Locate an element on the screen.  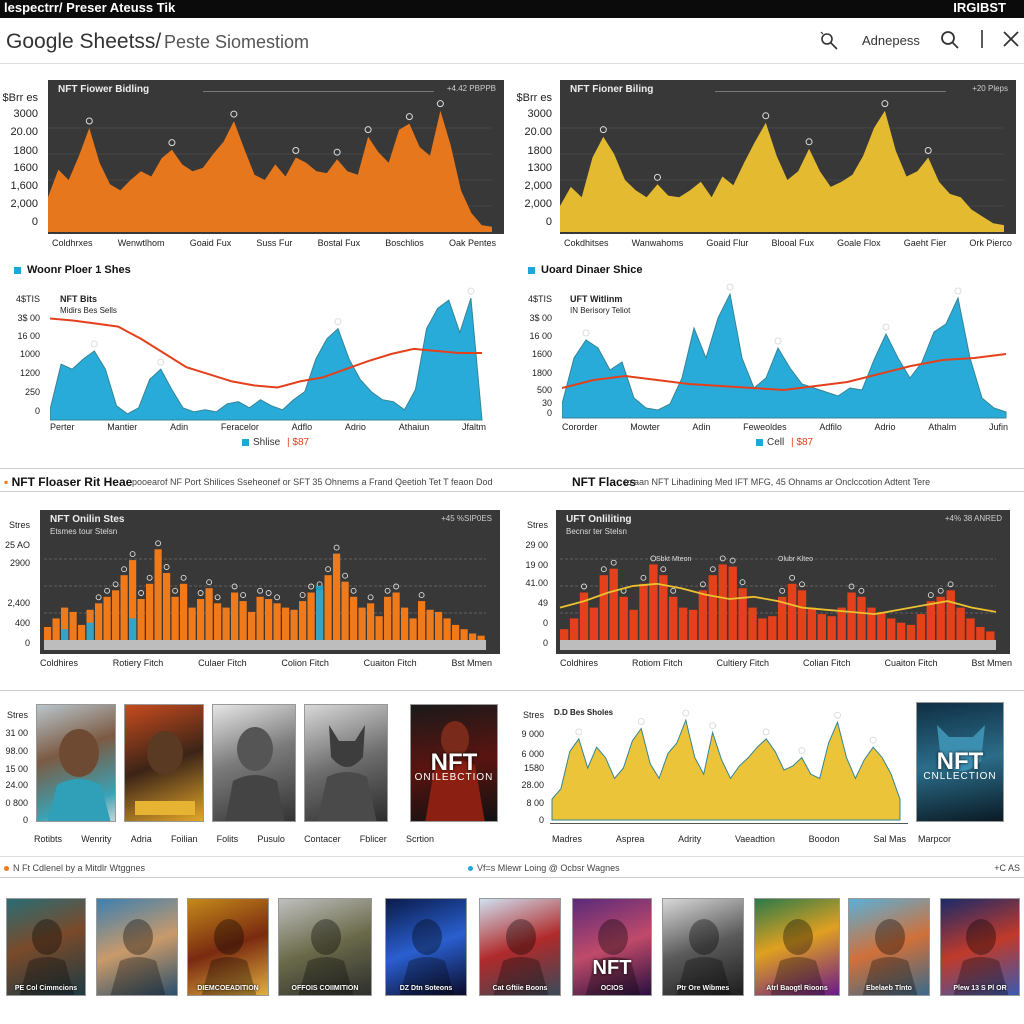
gallery-figure-icon is located at coordinates (427, 957).